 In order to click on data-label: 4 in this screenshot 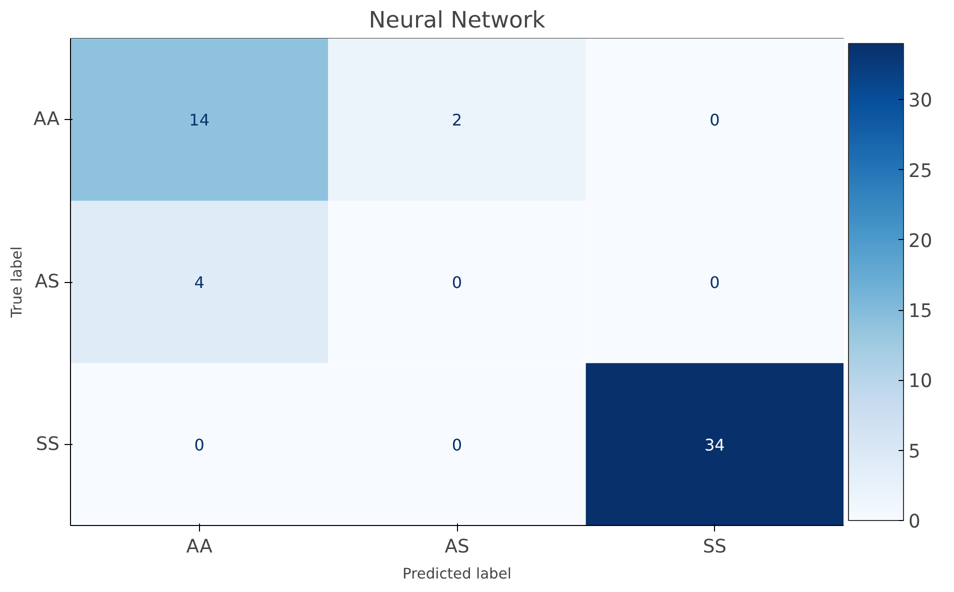, I will do `click(199, 282)`.